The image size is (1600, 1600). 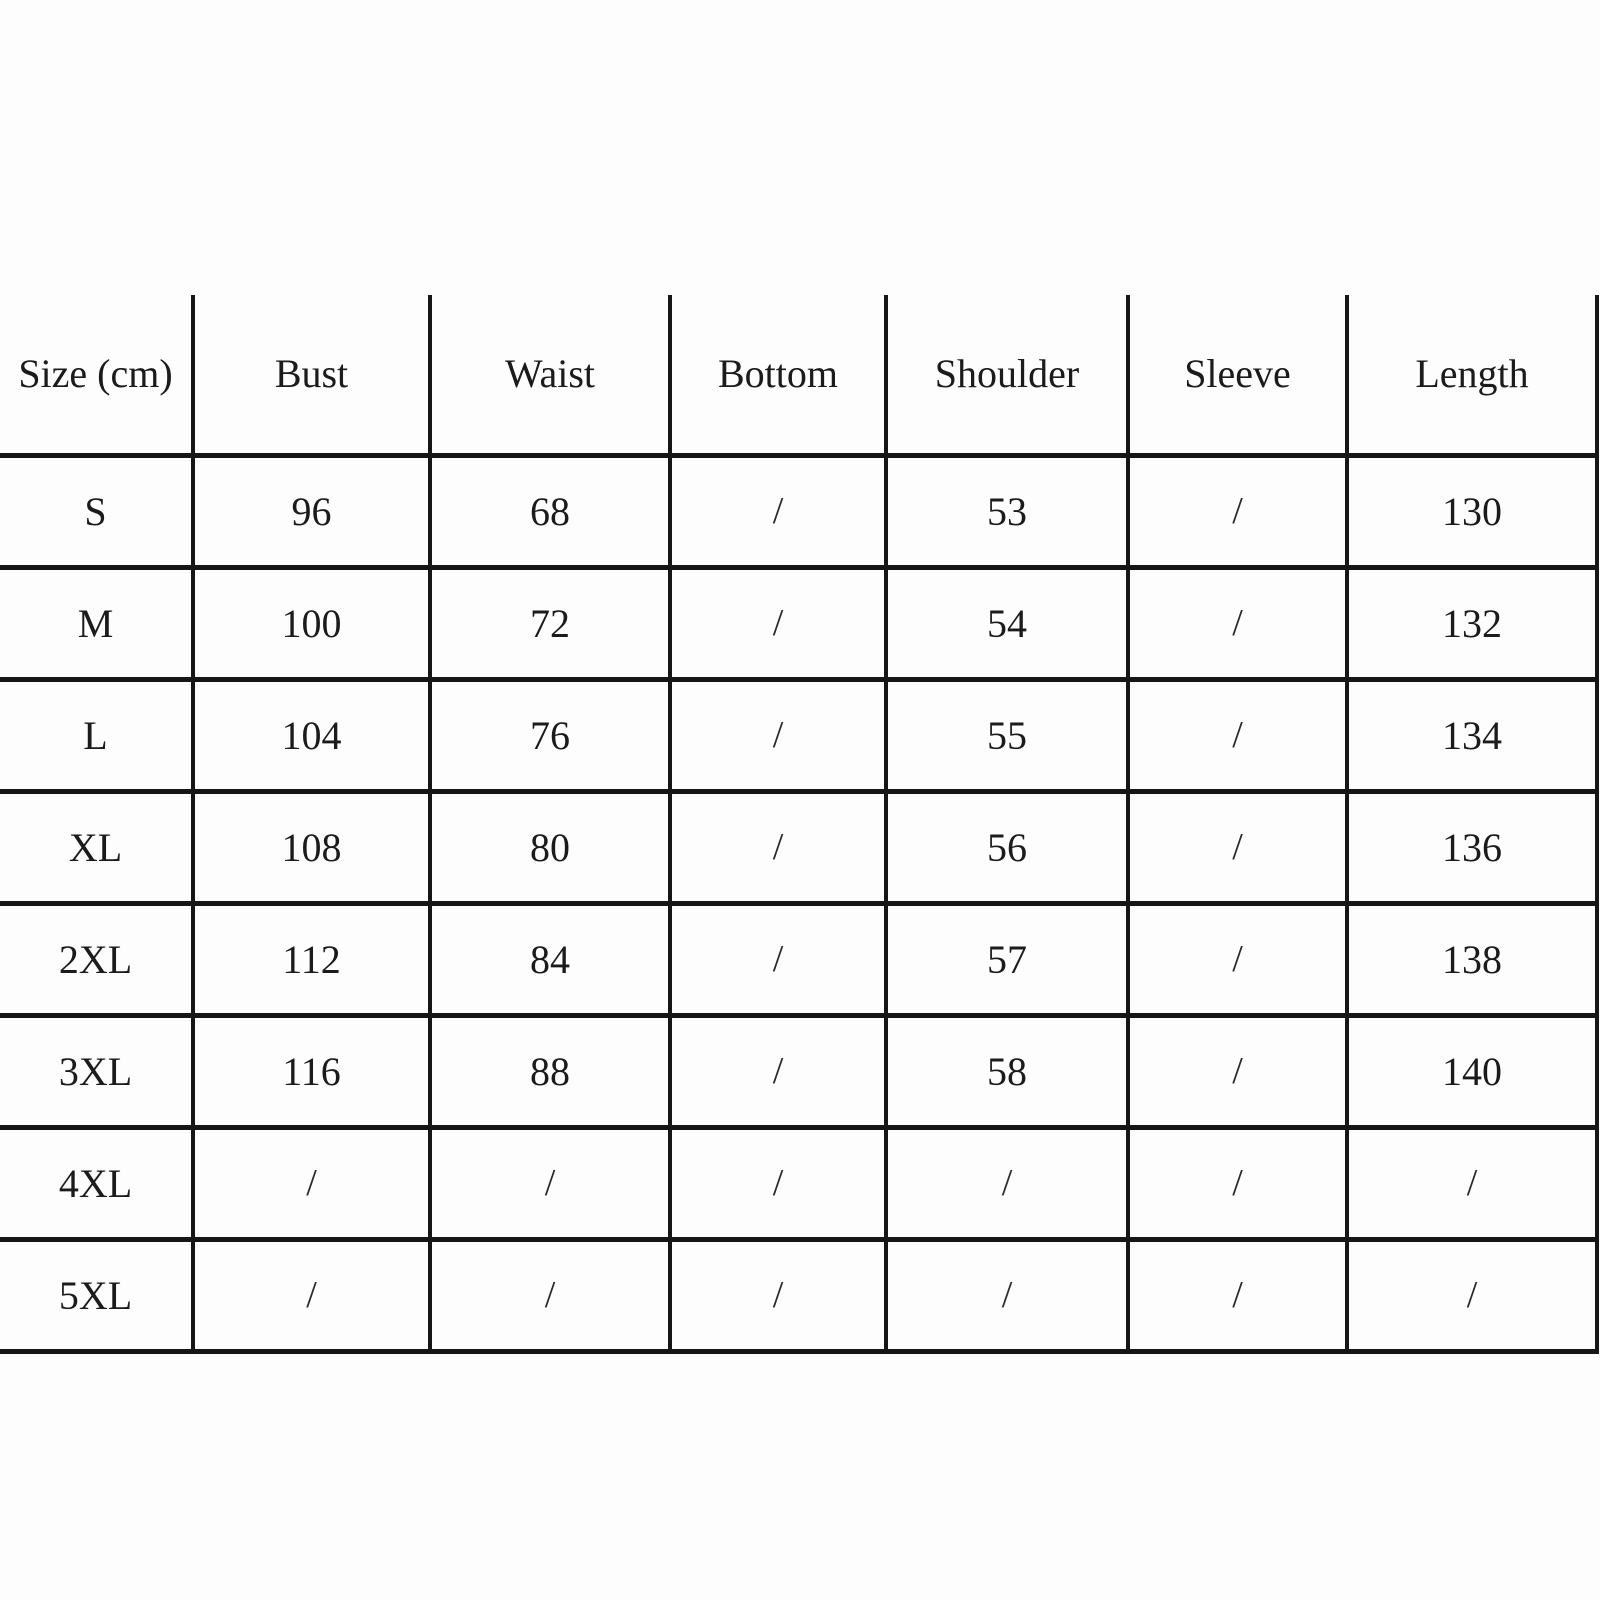 I want to click on cell-xl-length: 136, so click(x=1472, y=847).